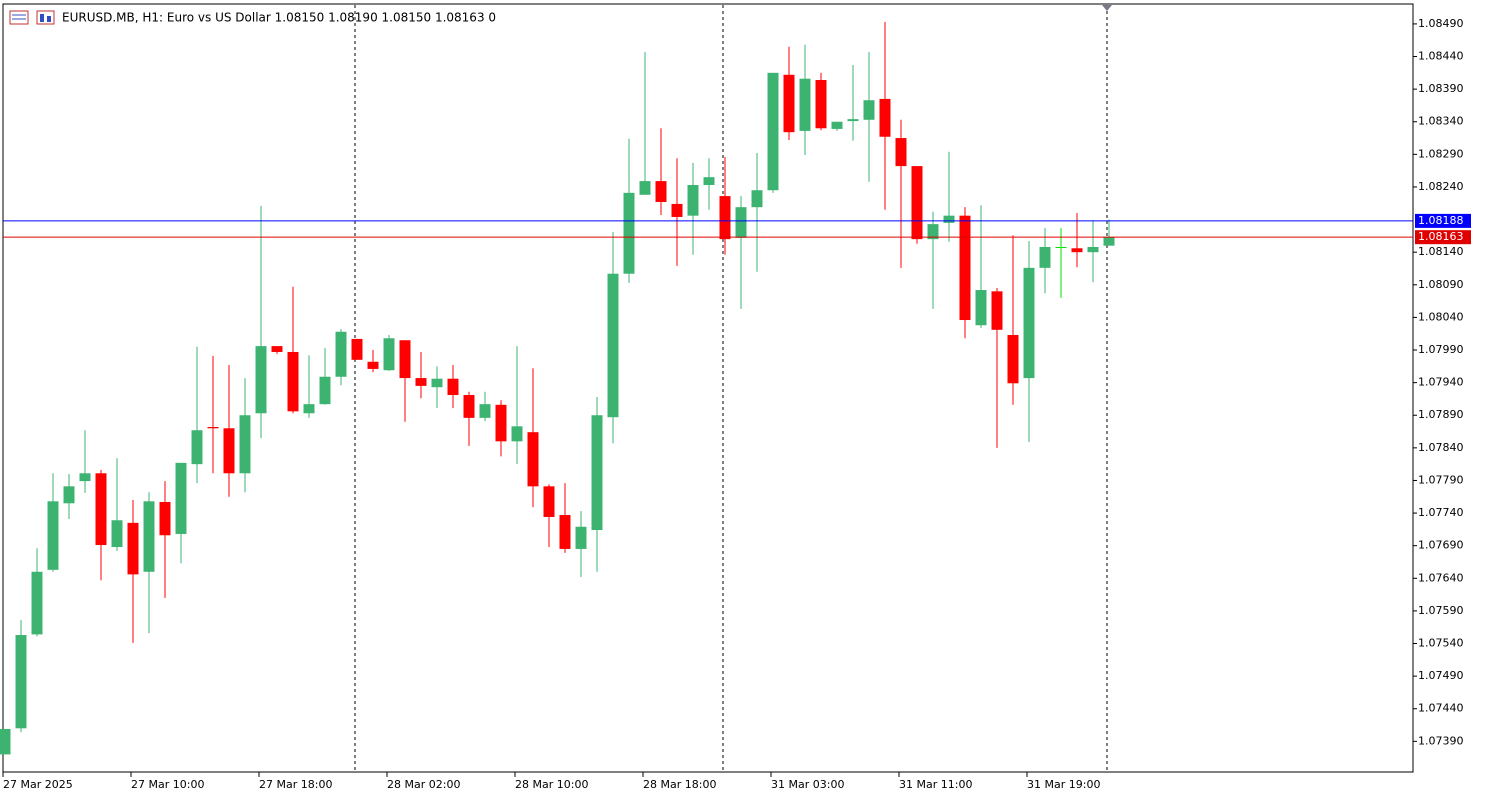  Describe the element at coordinates (1441, 284) in the screenshot. I see `y-tick-label: 1.08090` at that location.